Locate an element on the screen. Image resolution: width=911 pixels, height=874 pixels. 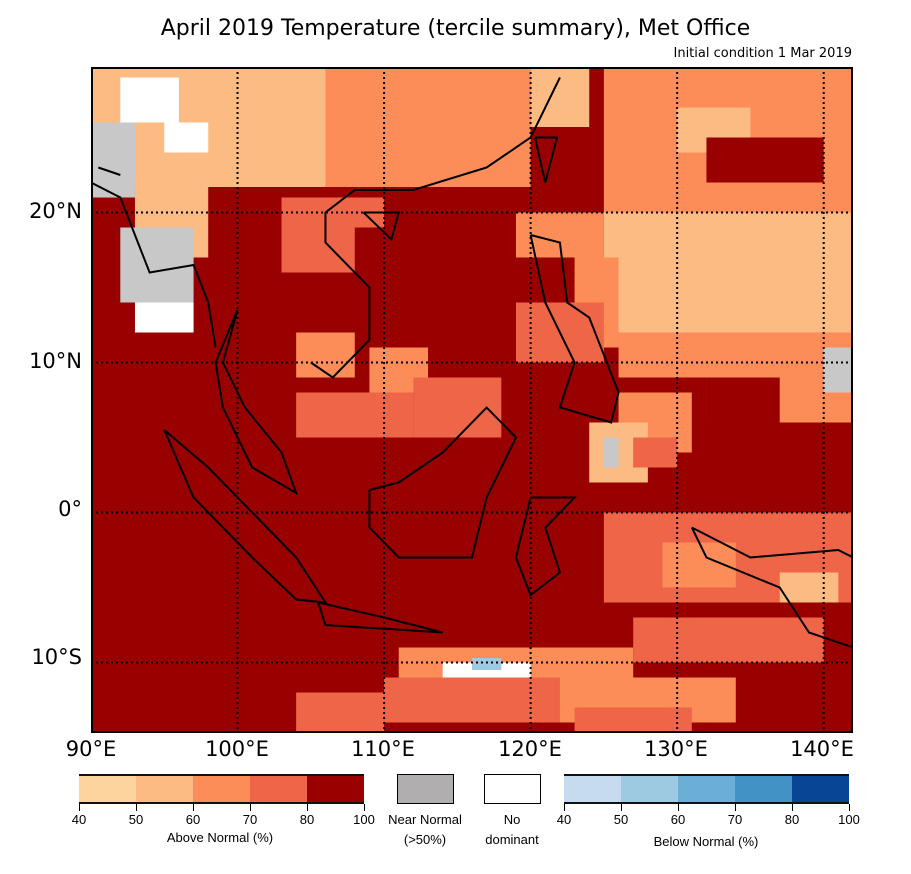
lat-label-0: 0° is located at coordinates (70, 509).